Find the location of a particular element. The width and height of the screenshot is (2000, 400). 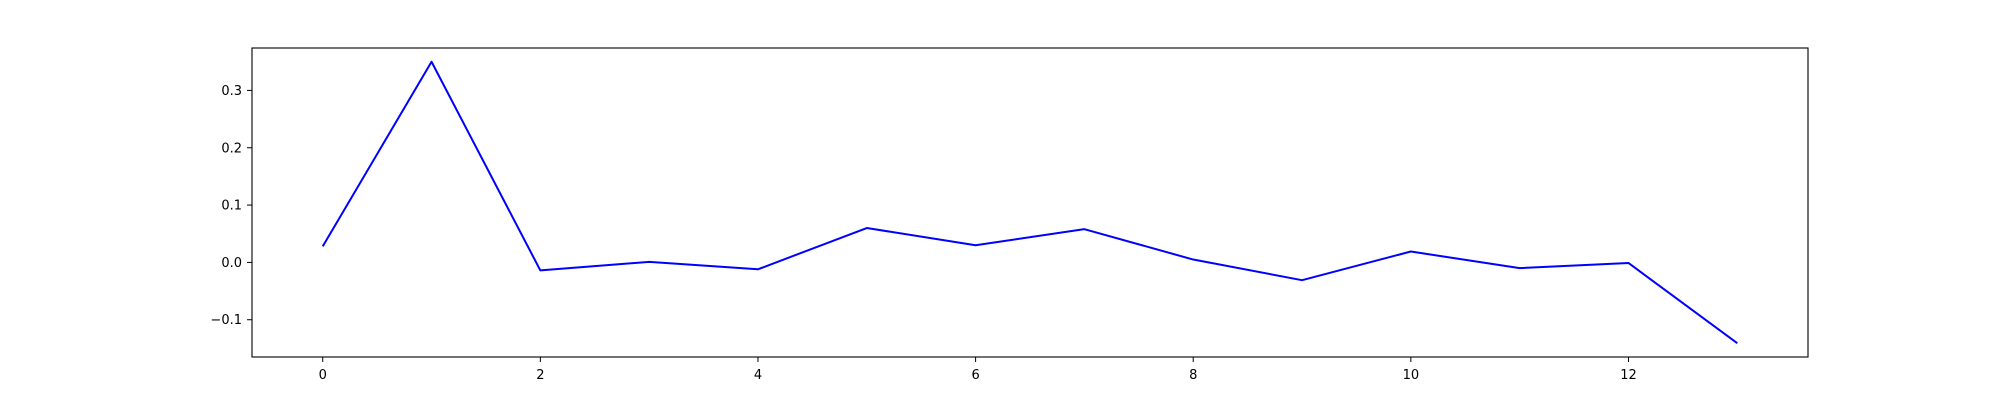

y-tick-label: −0.1 is located at coordinates (226, 320).